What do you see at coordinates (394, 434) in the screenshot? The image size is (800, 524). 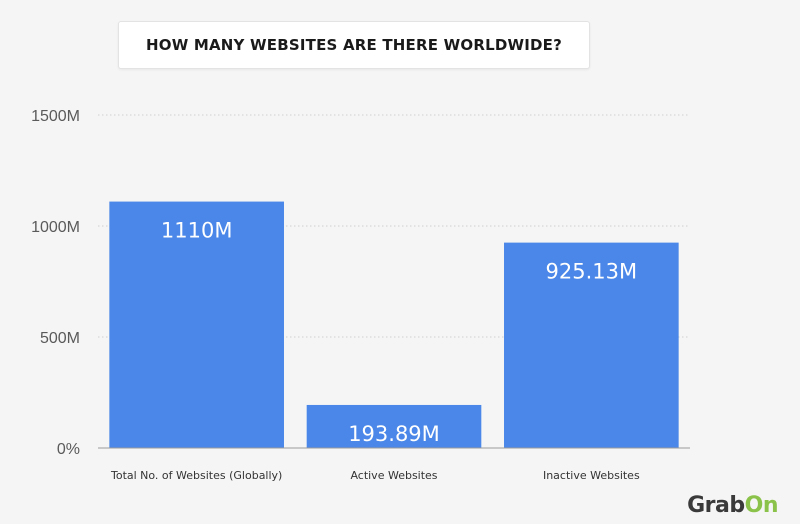 I see `data-label: 193.89M` at bounding box center [394, 434].